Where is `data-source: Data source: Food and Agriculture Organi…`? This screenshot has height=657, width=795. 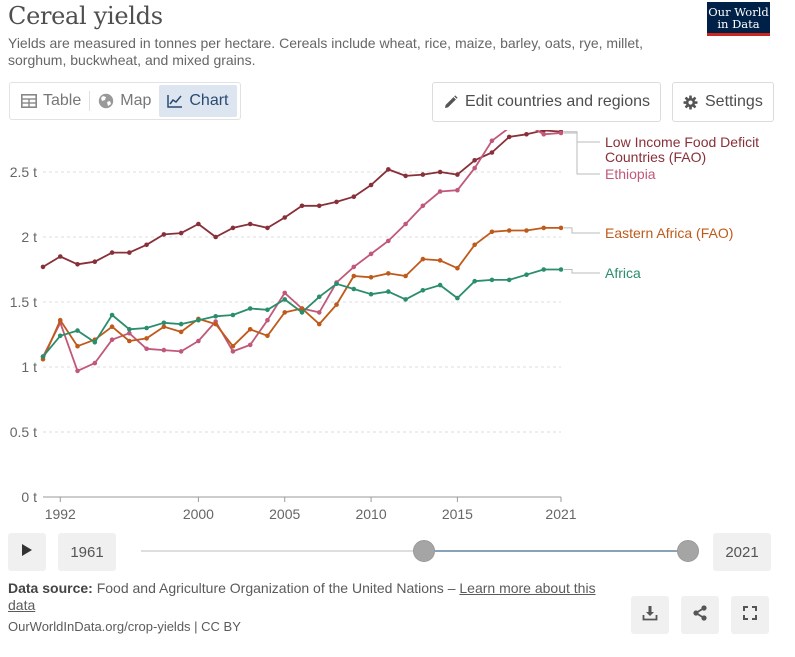
data-source: Data source: Food and Agriculture Organi… is located at coordinates (308, 597).